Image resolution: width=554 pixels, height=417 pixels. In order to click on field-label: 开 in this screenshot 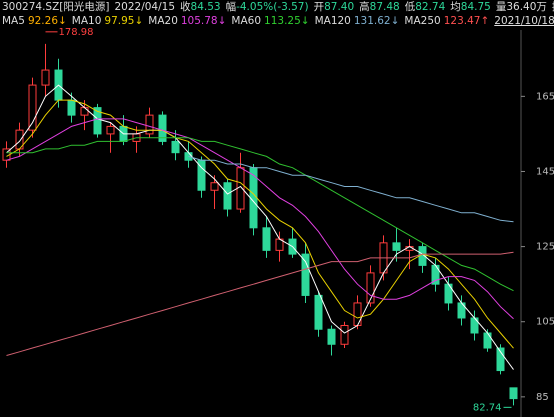, I will do `click(319, 7)`.